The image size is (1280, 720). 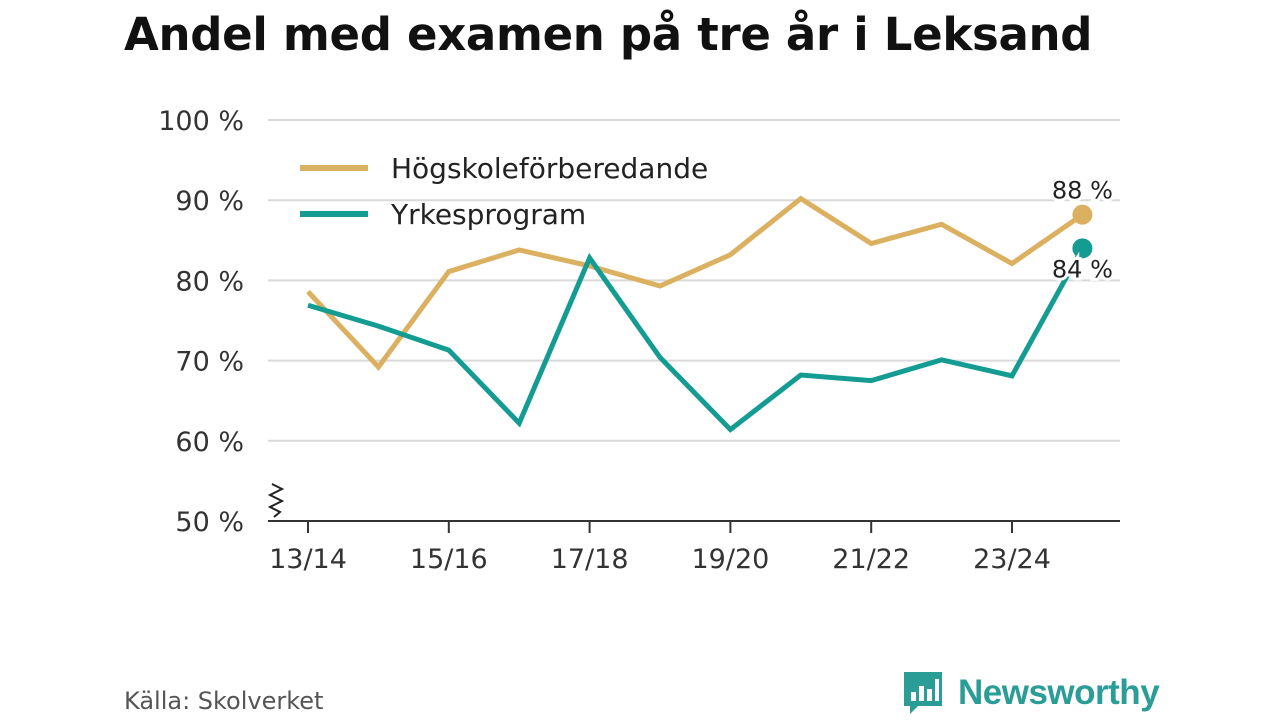 I want to click on y-axis-break-icon, so click(x=276, y=500).